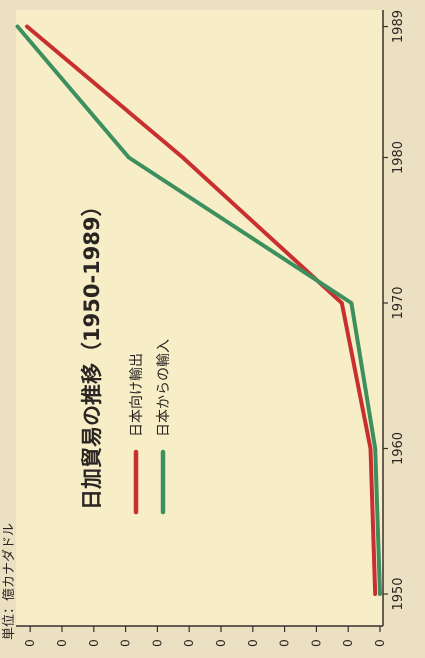 This screenshot has height=658, width=425. I want to click on legend-label: 日本からの輸入, so click(164, 388).